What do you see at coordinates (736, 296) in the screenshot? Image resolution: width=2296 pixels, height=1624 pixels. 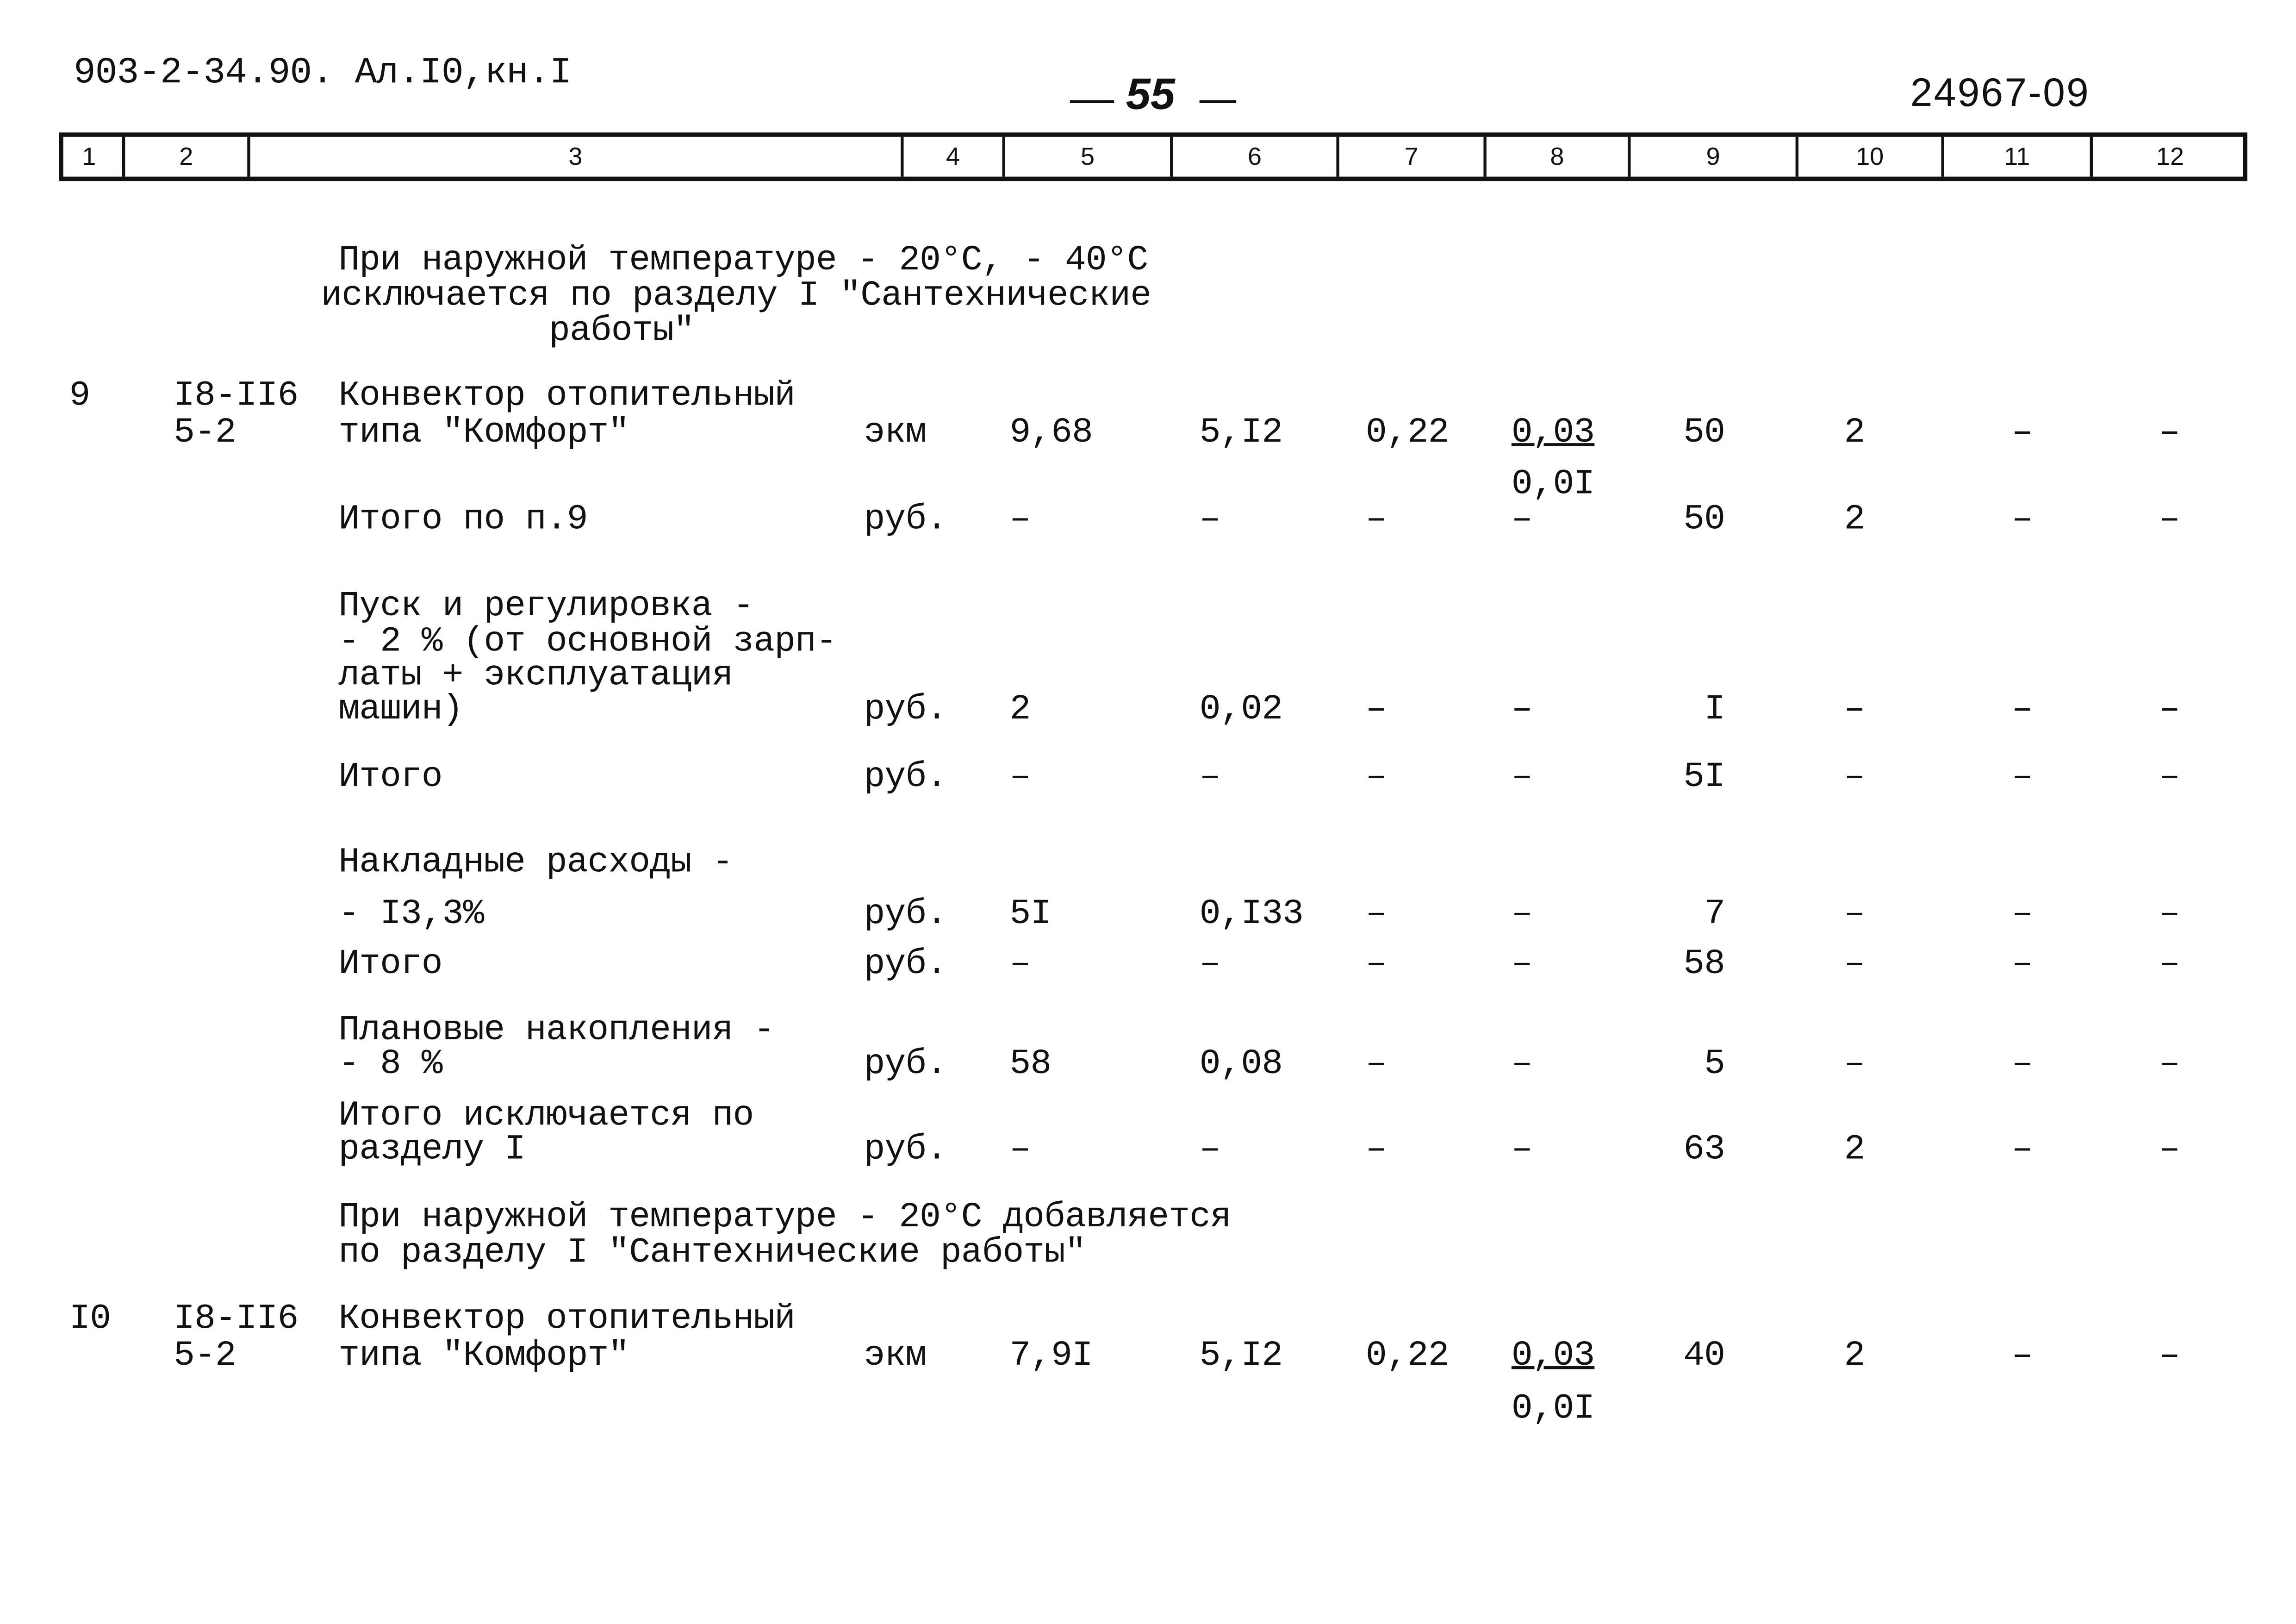 I see `note-line: исключается по разделу I "Сантехнические` at bounding box center [736, 296].